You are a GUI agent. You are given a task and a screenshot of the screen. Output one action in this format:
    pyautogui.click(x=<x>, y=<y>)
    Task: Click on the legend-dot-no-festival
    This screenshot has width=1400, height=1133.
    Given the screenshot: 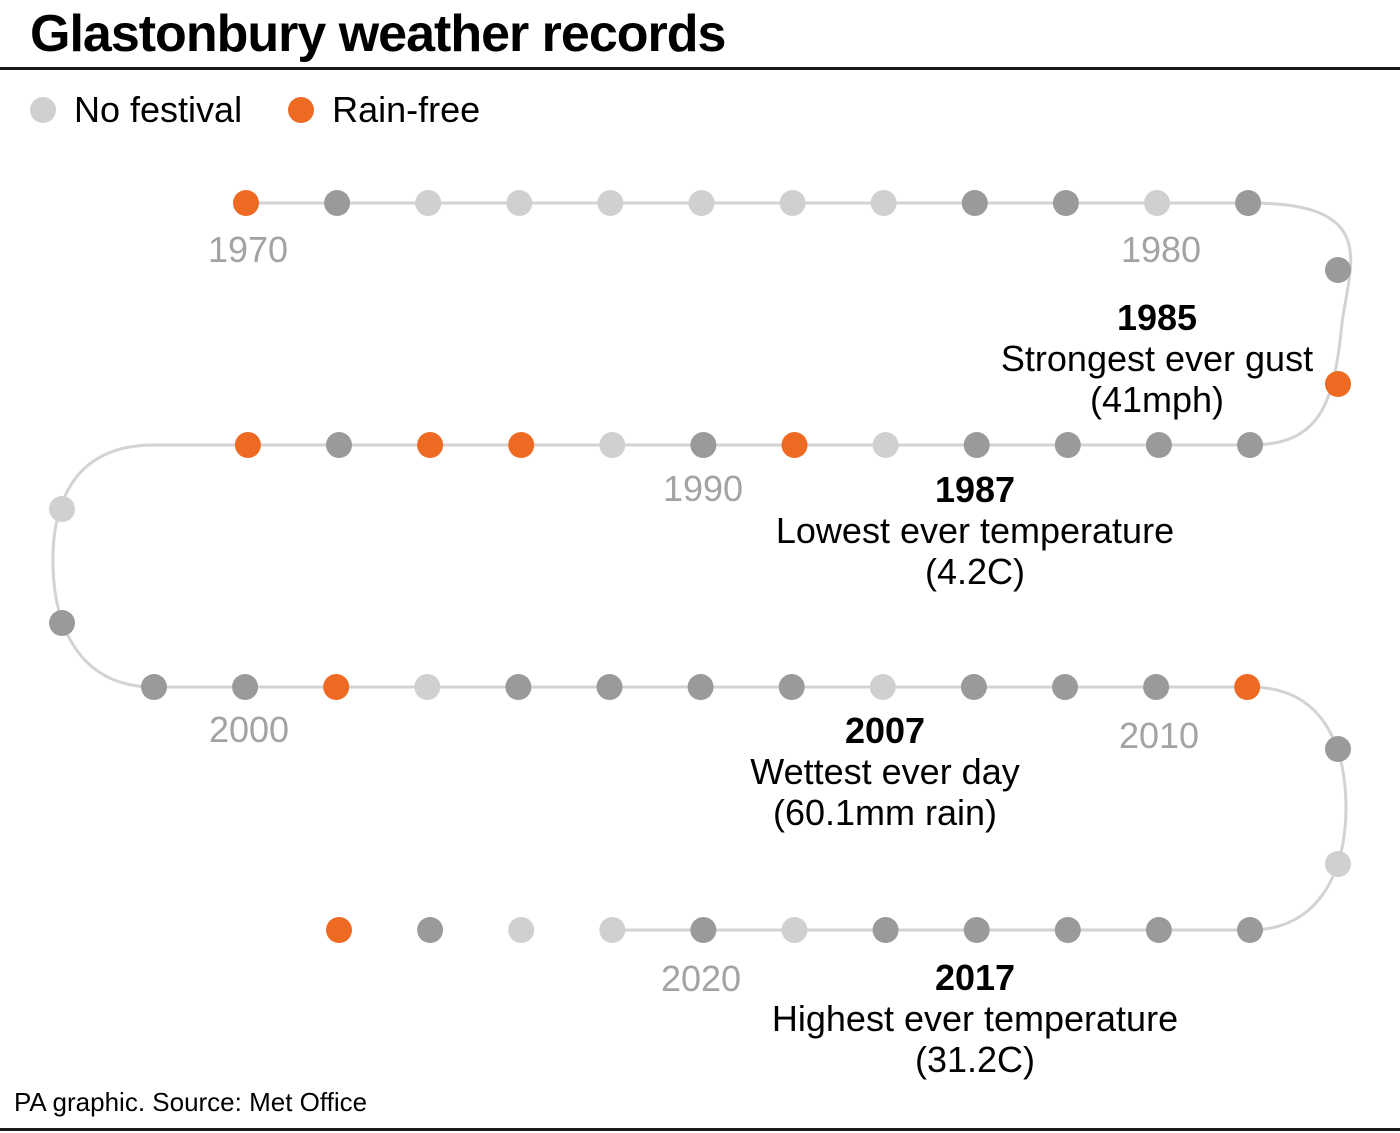 What is the action you would take?
    pyautogui.click(x=43, y=110)
    